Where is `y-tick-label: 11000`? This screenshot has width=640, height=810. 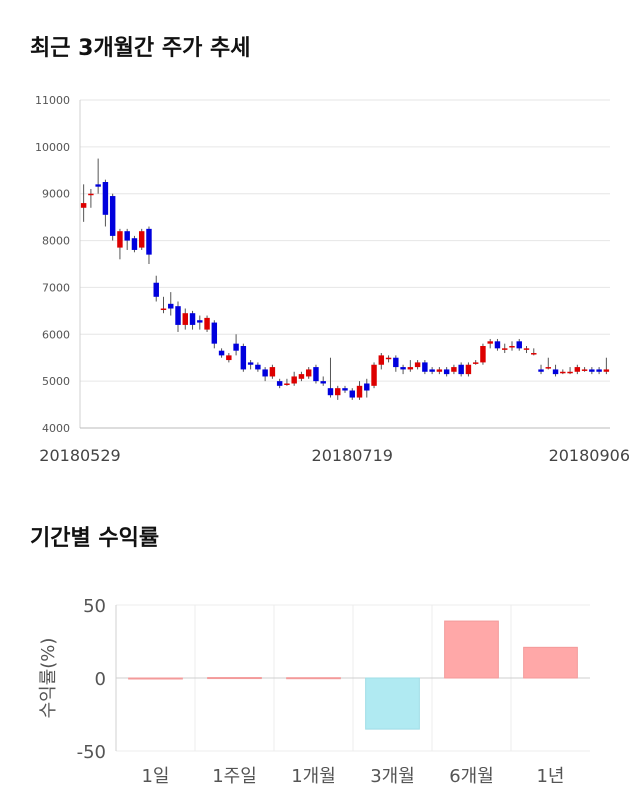 y-tick-label: 11000 is located at coordinates (52, 100).